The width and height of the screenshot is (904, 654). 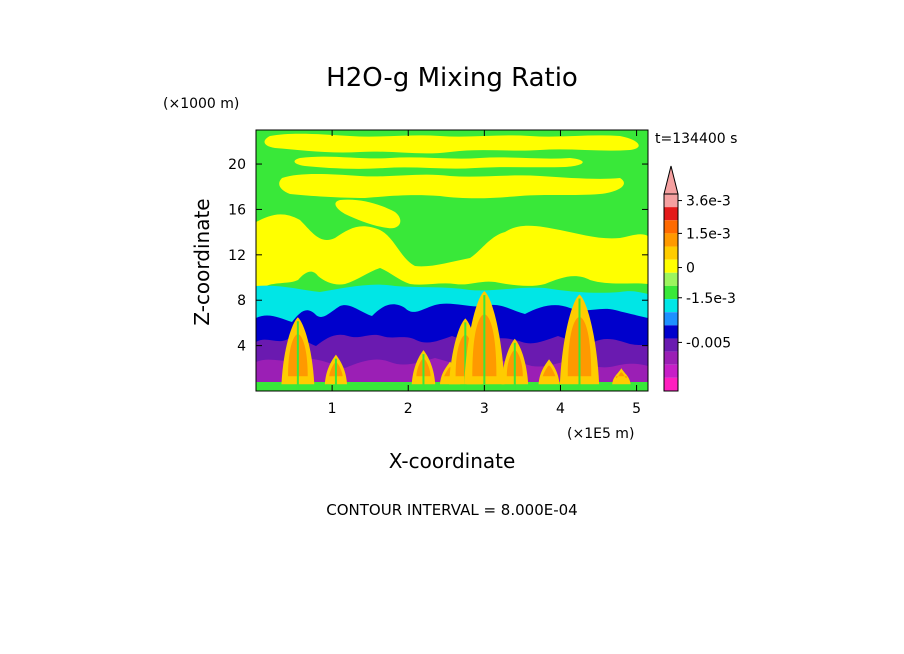 I want to click on plume-outer, so click(x=621, y=376).